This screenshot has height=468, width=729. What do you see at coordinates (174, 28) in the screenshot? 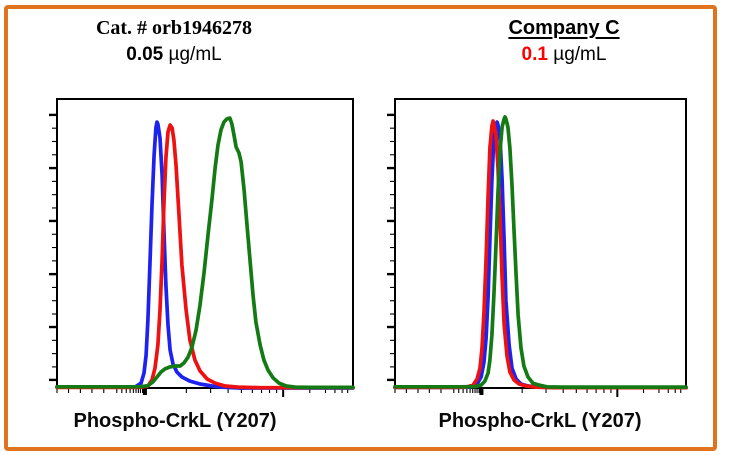
I see `catalog-number-title: Cat. # orb1946278` at bounding box center [174, 28].